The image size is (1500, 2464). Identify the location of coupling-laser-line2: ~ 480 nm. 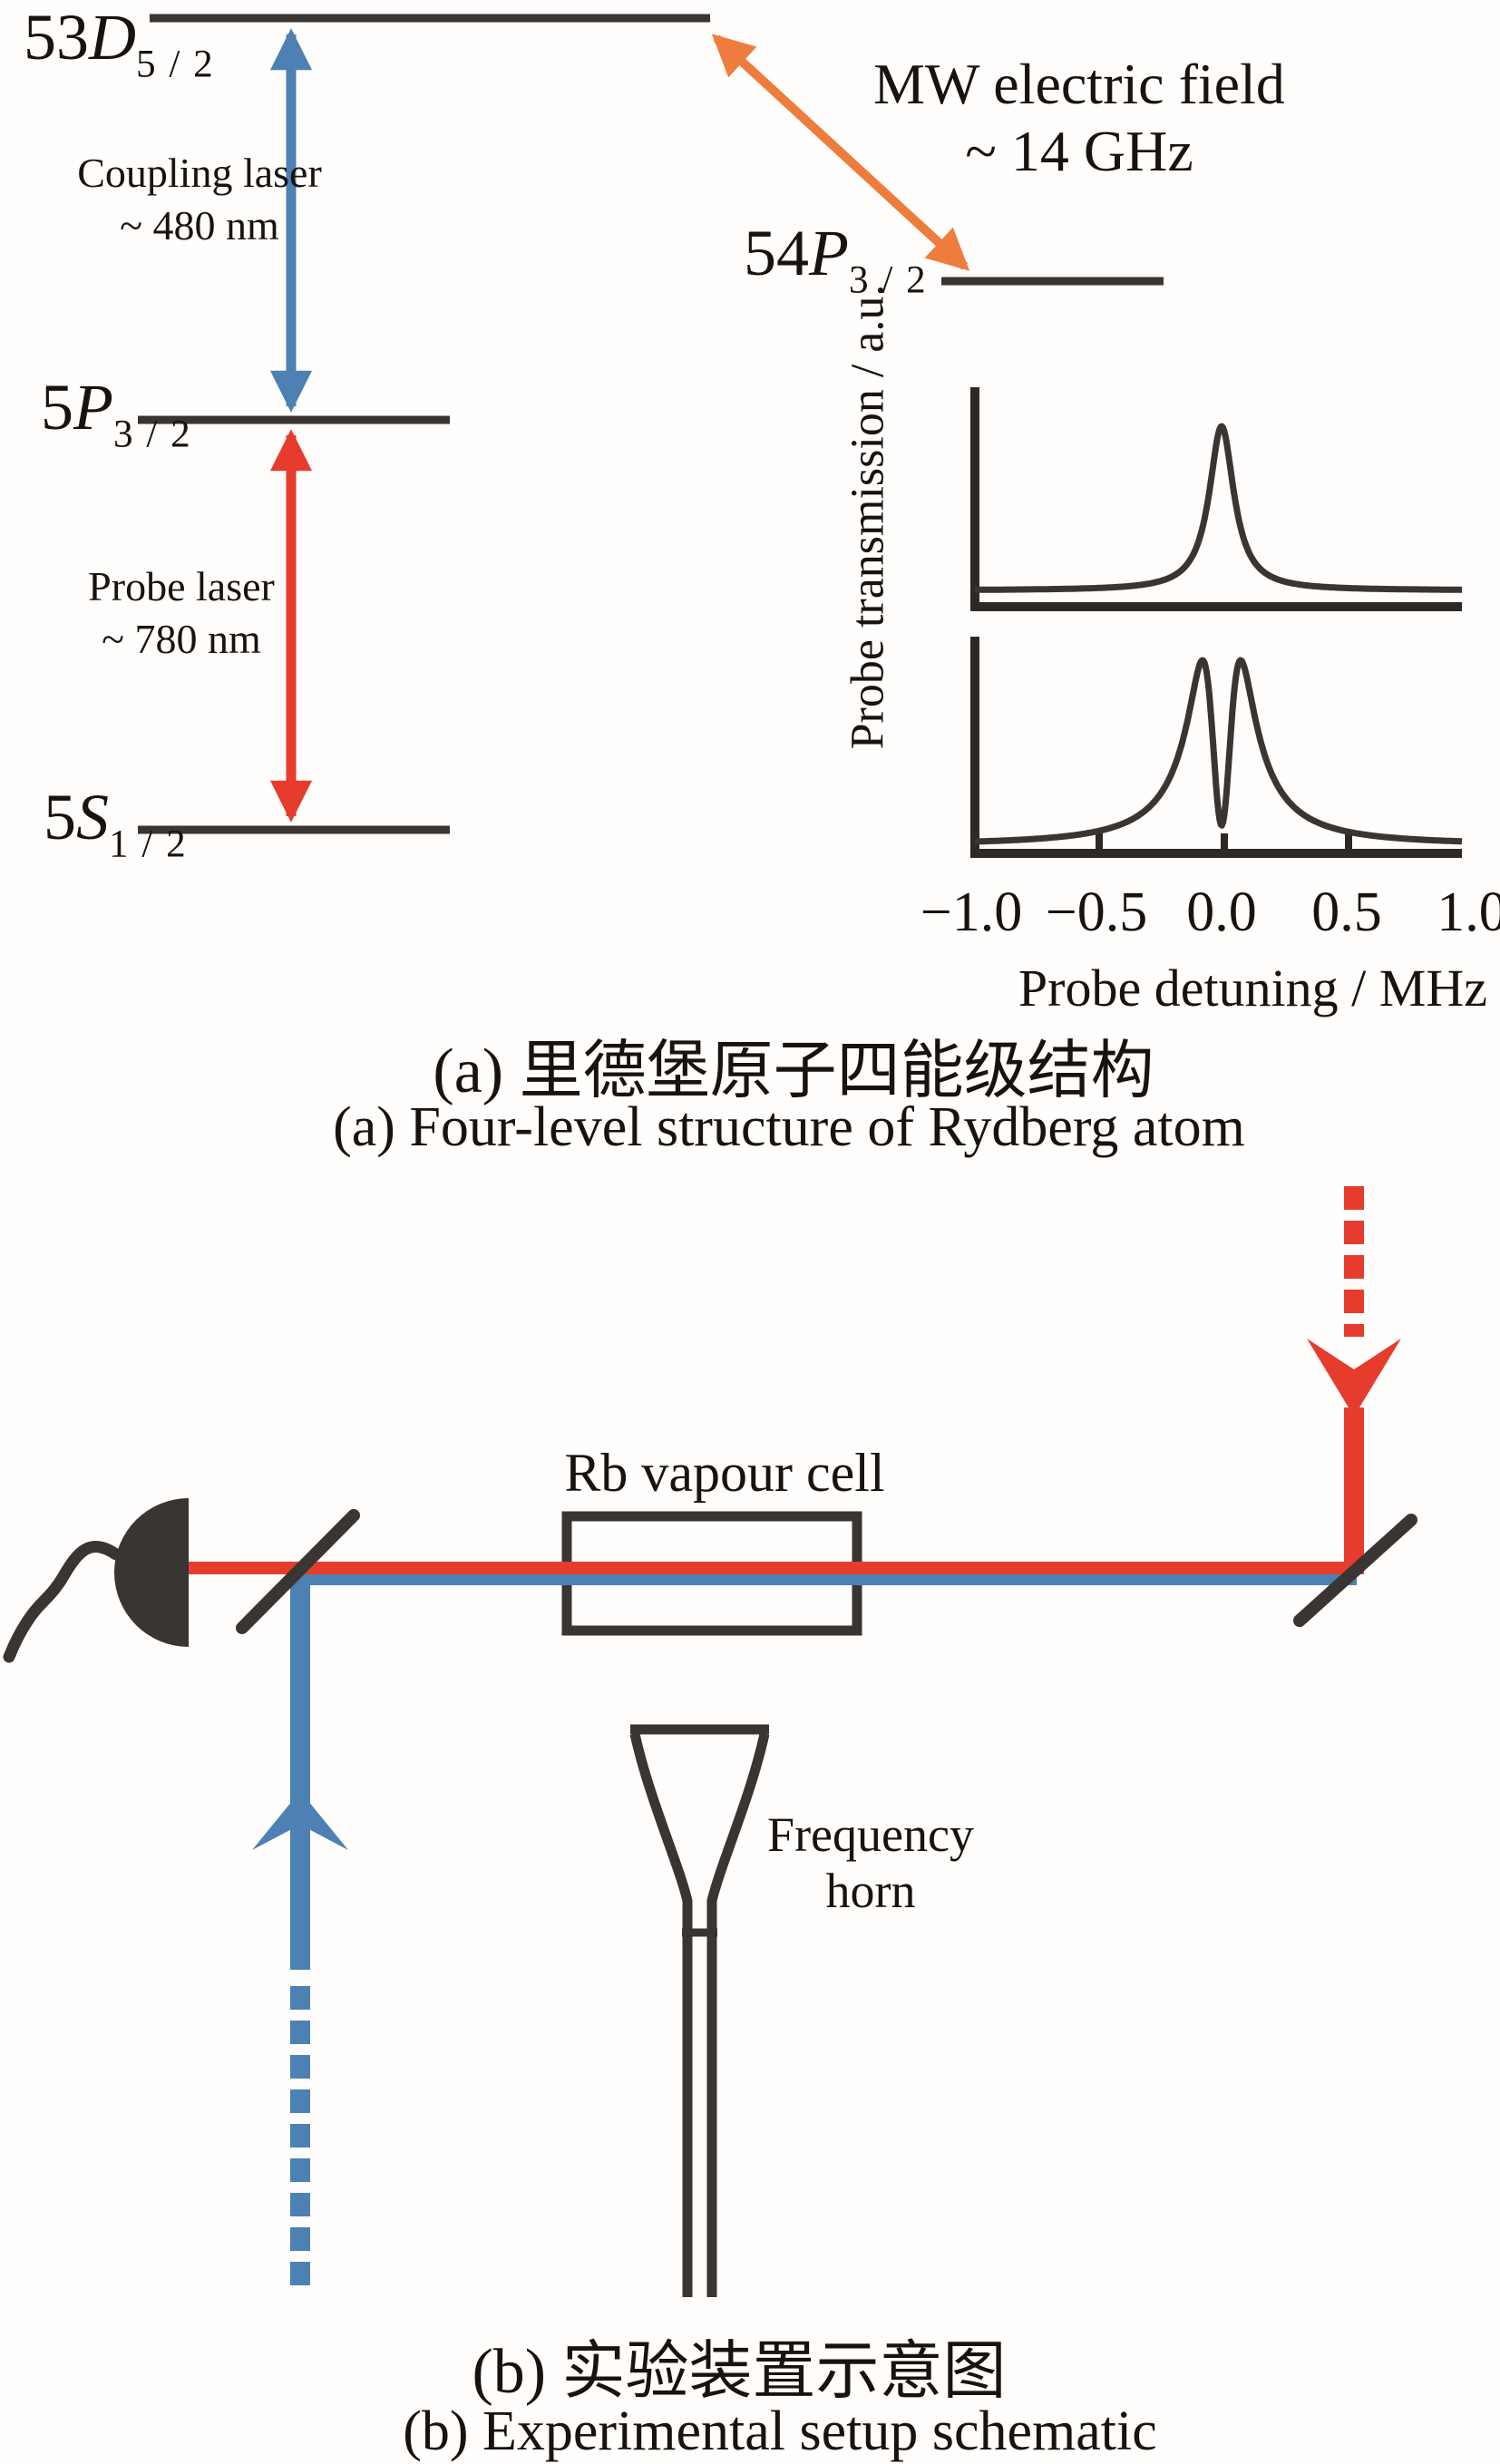
(199, 225).